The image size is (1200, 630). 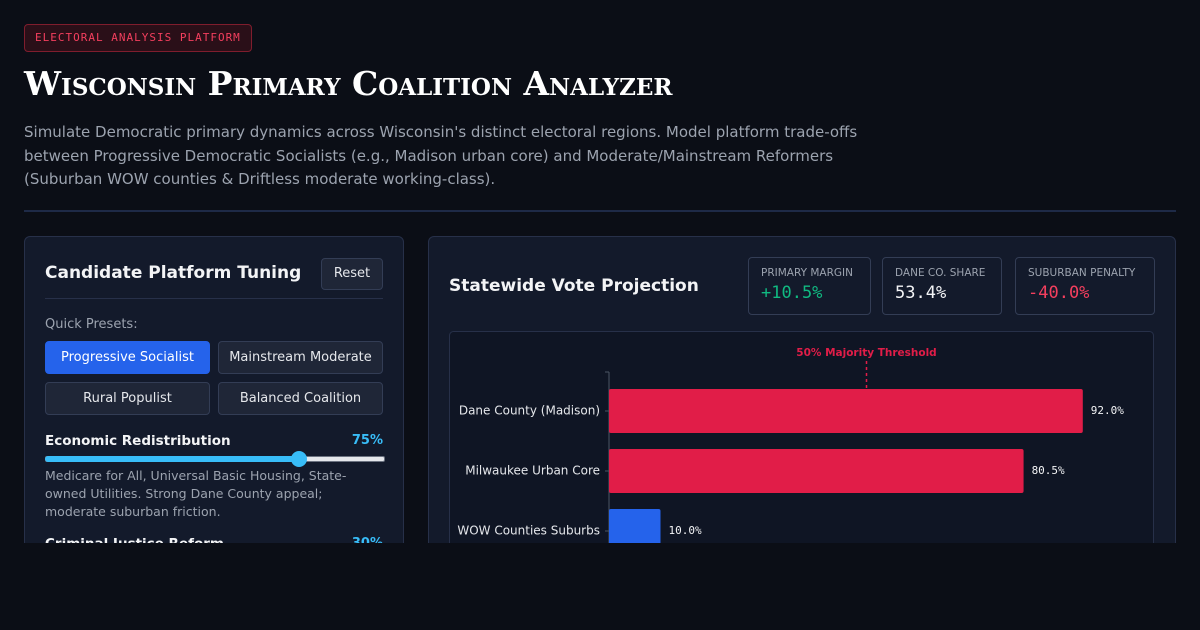 I want to click on stat-card: PRIMARY MARGIN +10.5%, so click(x=809, y=286).